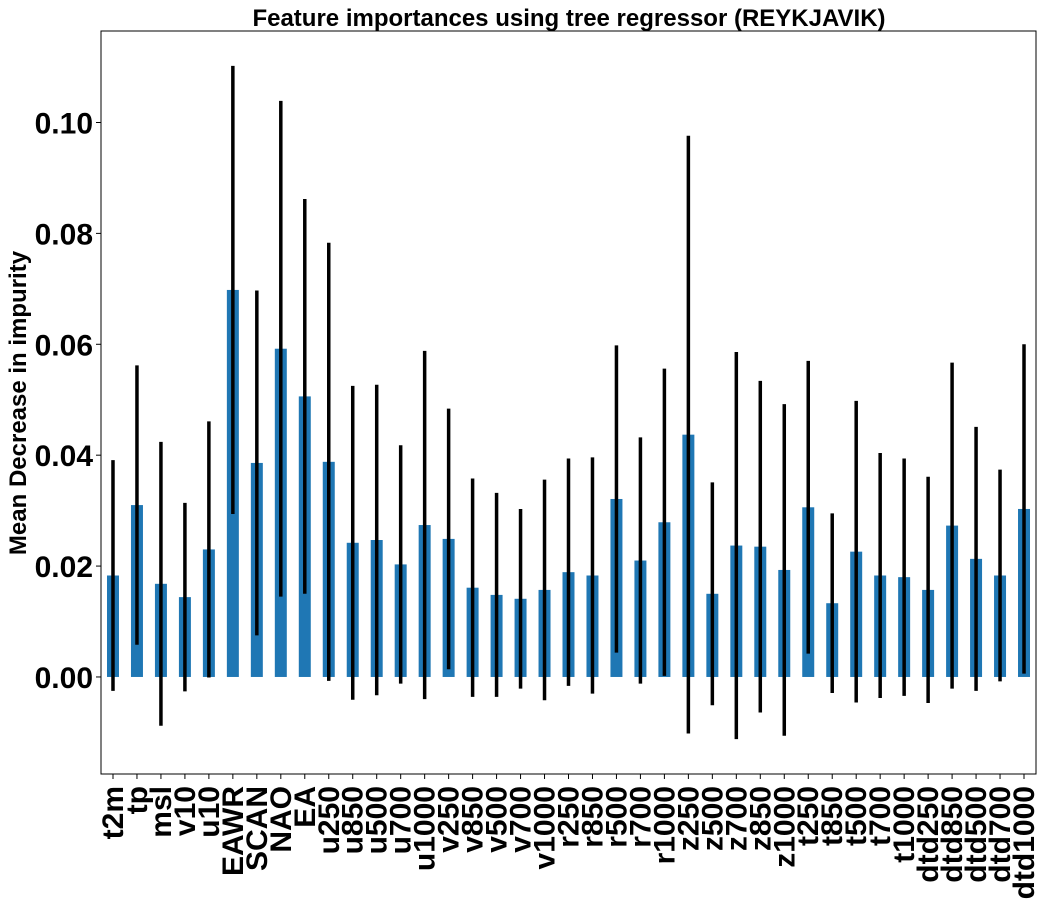  I want to click on x-tick-label-dtd700: dtd700, so click(1000, 834).